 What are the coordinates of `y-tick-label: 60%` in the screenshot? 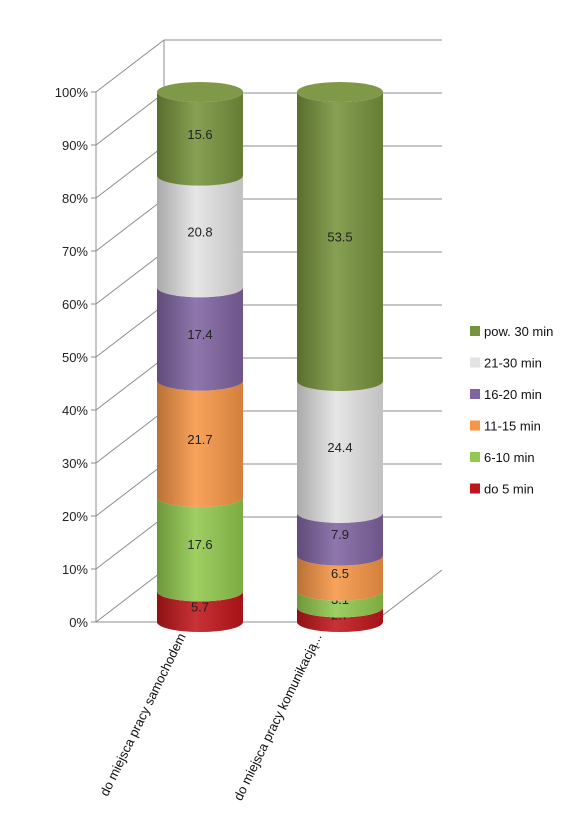 It's located at (75, 304).